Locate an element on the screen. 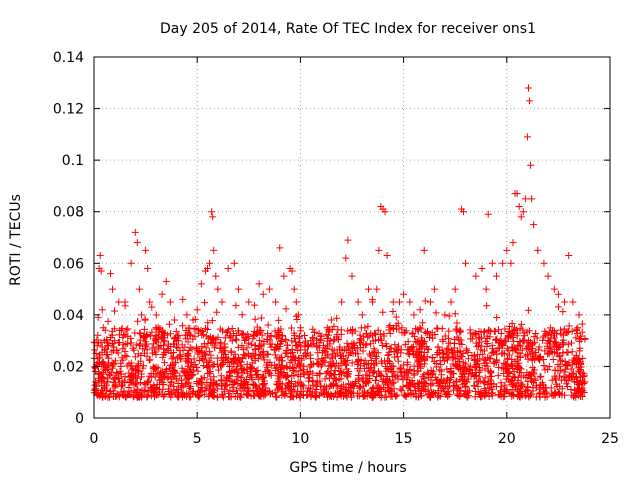 Image resolution: width=640 pixels, height=480 pixels. x-tick-label: 15 is located at coordinates (404, 439).